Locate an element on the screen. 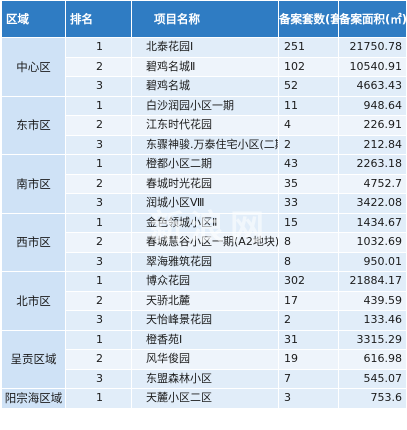 Image resolution: width=407 pixels, height=430 pixels. project-name-cell: 白沙润园小区一期 is located at coordinates (205, 105).